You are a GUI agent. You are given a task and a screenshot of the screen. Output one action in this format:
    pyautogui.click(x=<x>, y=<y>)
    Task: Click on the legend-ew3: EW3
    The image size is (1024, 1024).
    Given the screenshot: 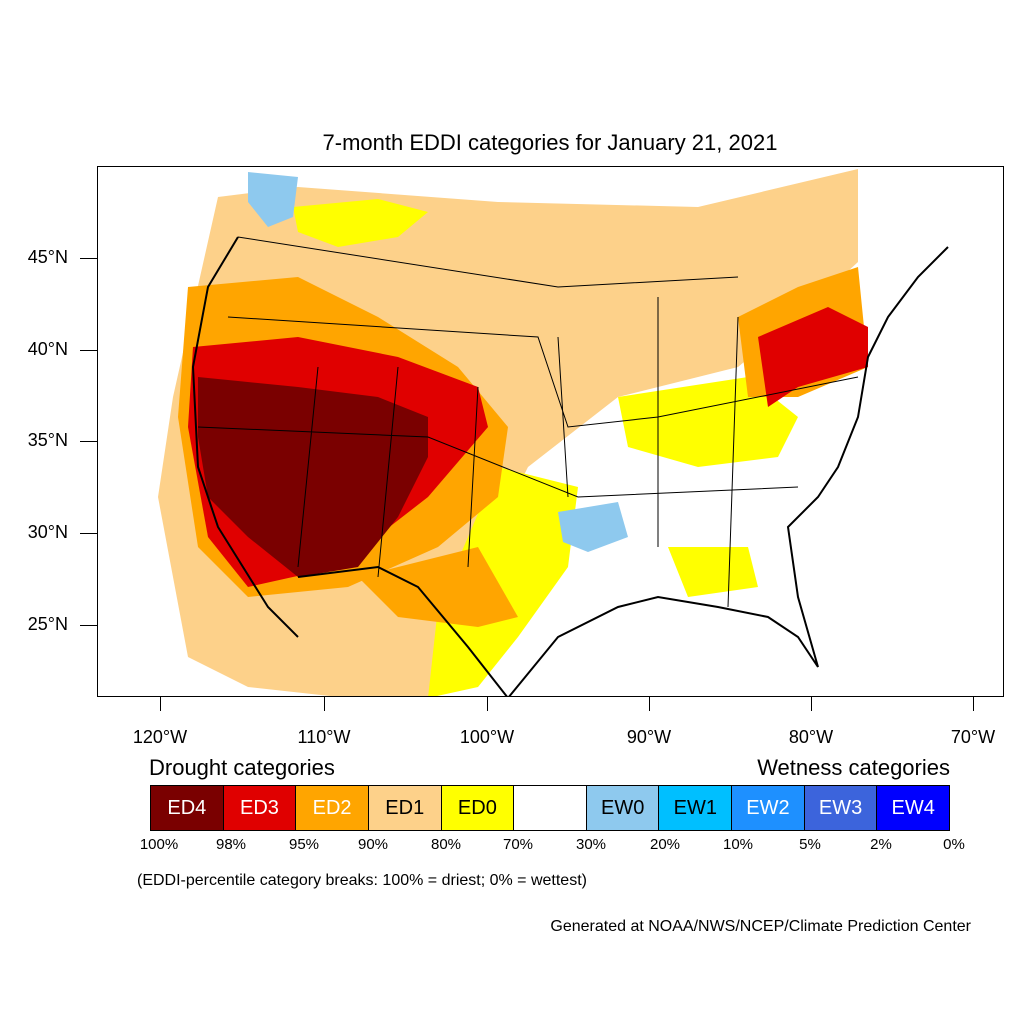 What is the action you would take?
    pyautogui.click(x=841, y=808)
    